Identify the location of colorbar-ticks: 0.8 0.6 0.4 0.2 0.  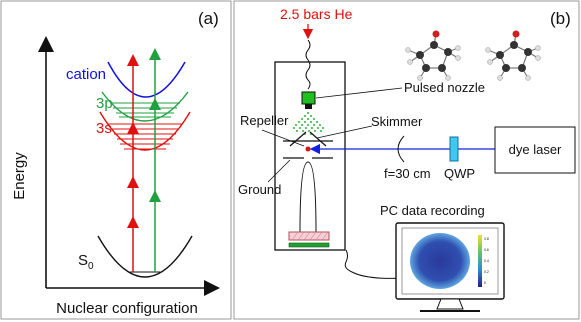
(486, 261).